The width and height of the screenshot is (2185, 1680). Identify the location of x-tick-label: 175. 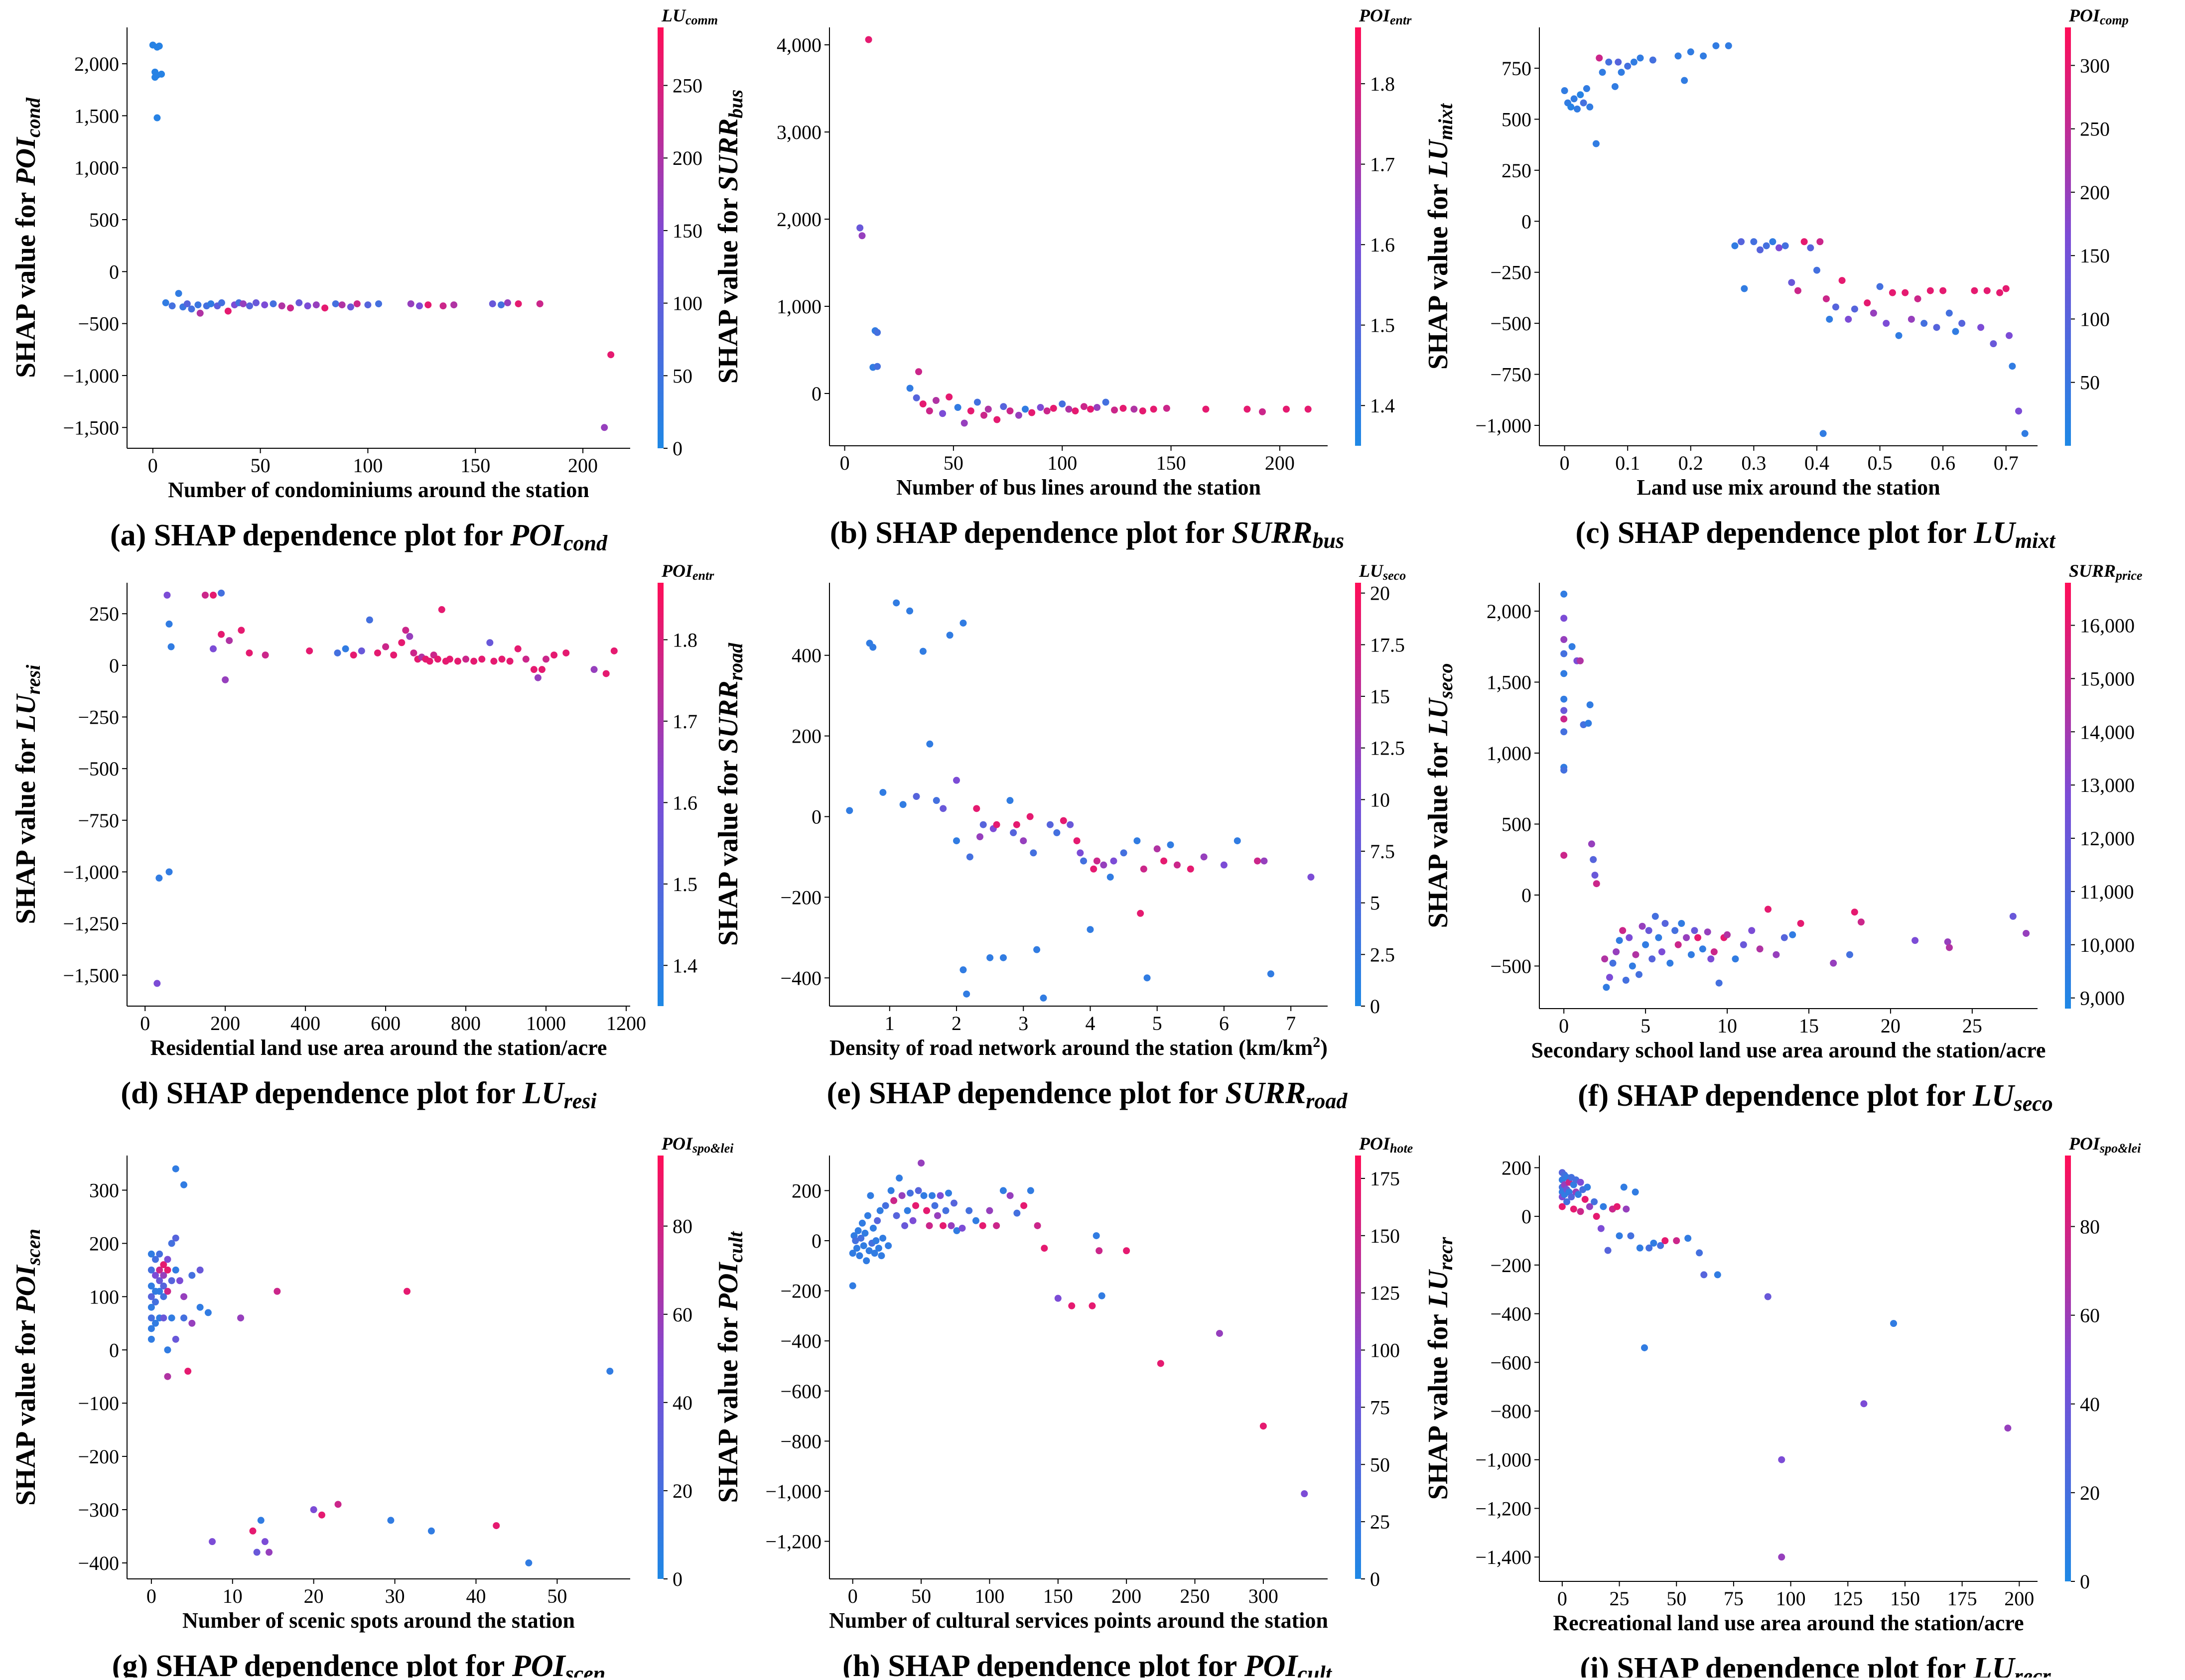
(1962, 1599).